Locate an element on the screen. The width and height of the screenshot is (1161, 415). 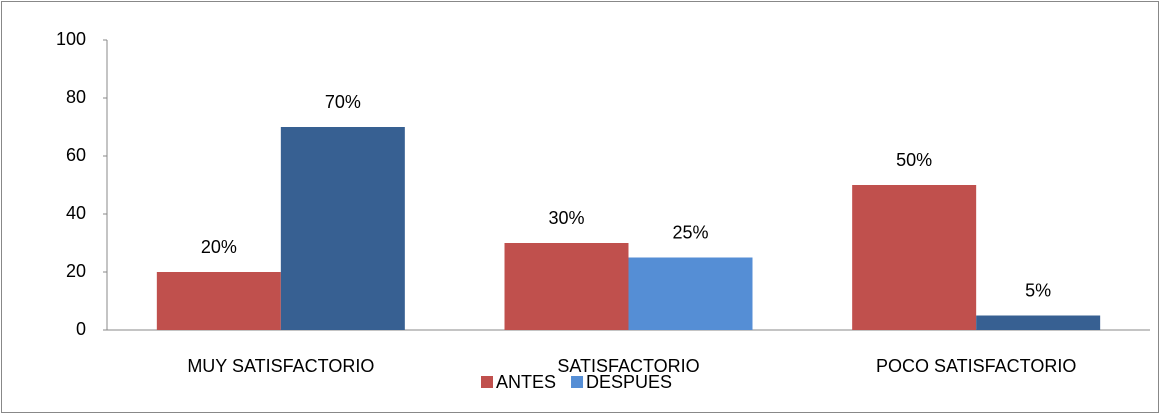
x-tick-label: POCO SATISFACTORIO is located at coordinates (976, 366).